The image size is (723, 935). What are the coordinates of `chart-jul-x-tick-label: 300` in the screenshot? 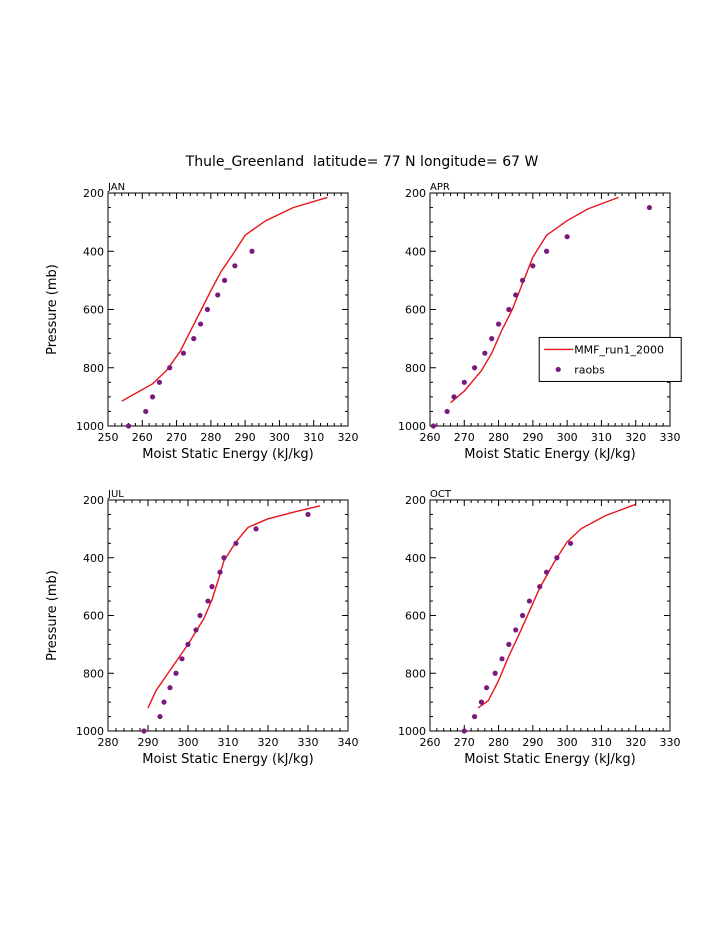 It's located at (188, 742).